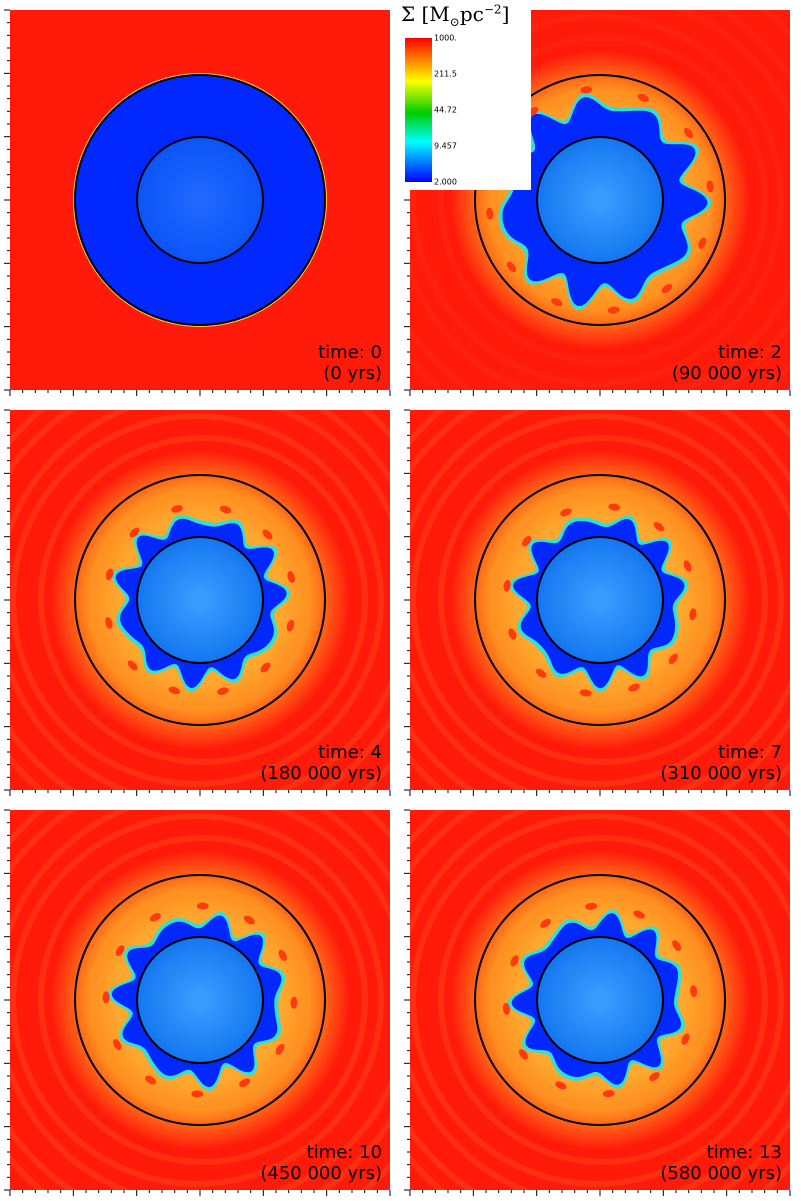 This screenshot has width=801, height=1201. Describe the element at coordinates (445, 38) in the screenshot. I see `colorbar-tick: 1000.` at that location.